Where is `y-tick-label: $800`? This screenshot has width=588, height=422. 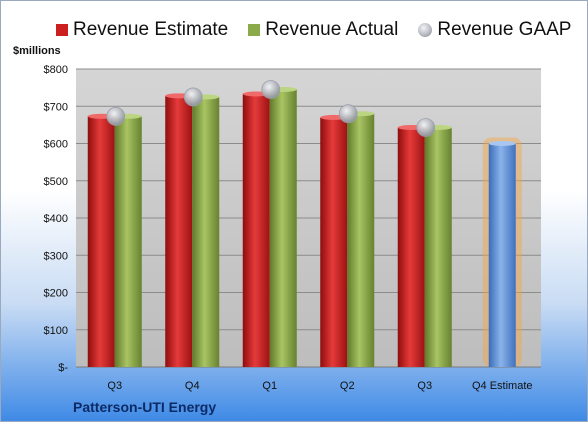 y-tick-label: $800 is located at coordinates (56, 70).